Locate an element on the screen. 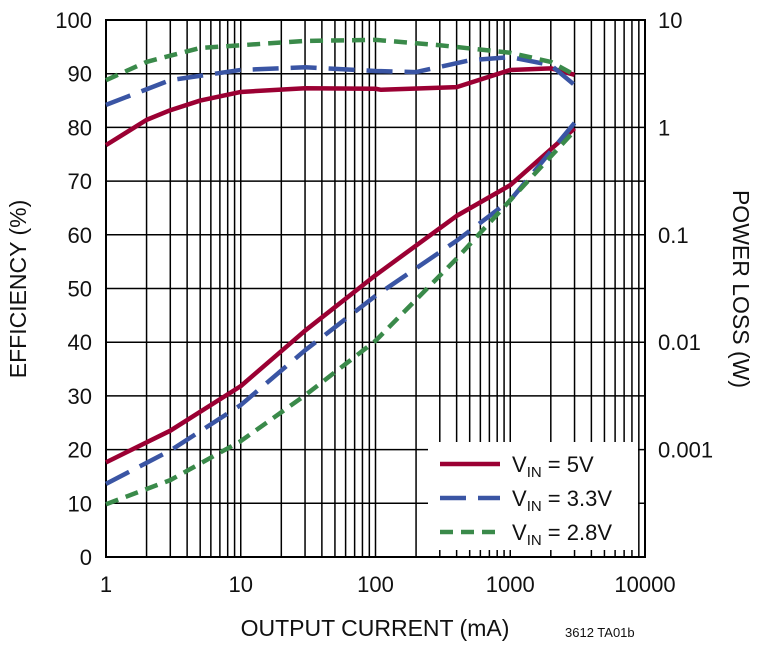  x-tick-label: 100 is located at coordinates (375, 584).